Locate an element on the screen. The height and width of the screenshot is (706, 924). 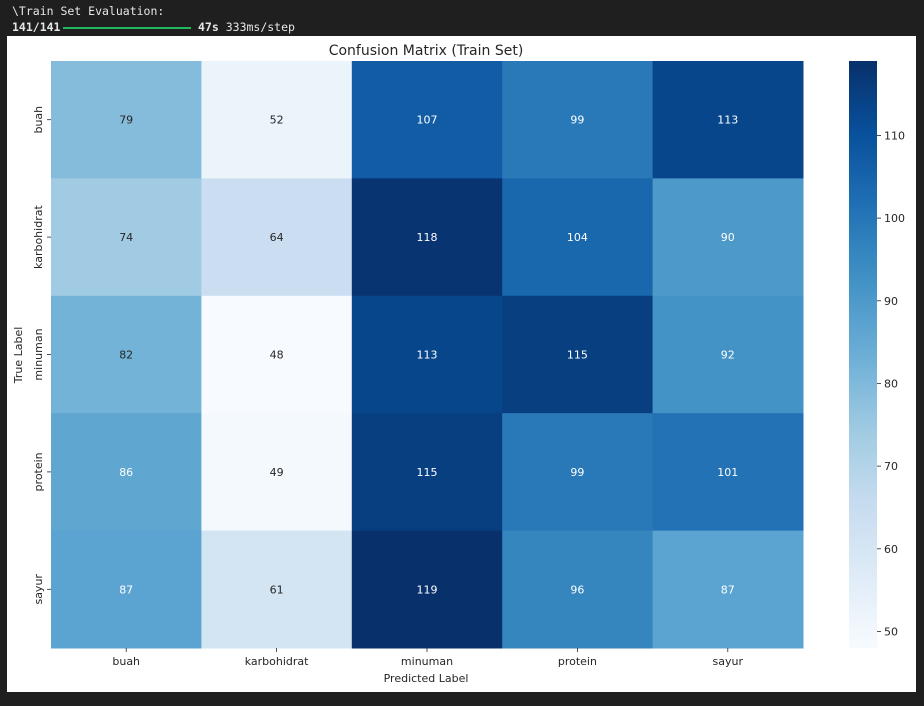
colorbar-tick-label: 90 is located at coordinates (891, 301).